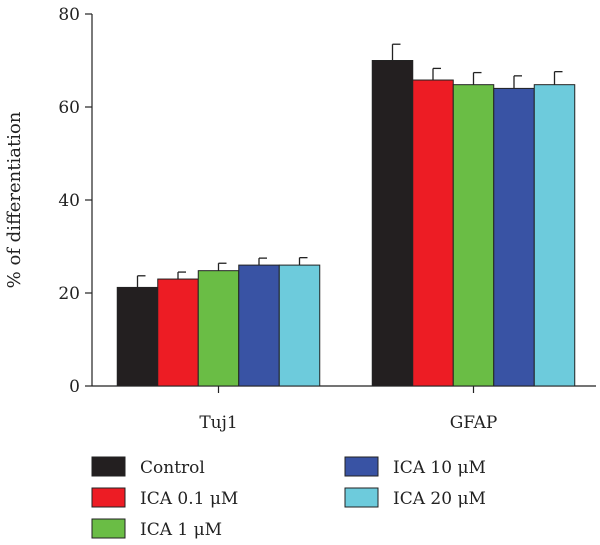  What do you see at coordinates (181, 530) in the screenshot?
I see `legend-label: ICA 1 μM` at bounding box center [181, 530].